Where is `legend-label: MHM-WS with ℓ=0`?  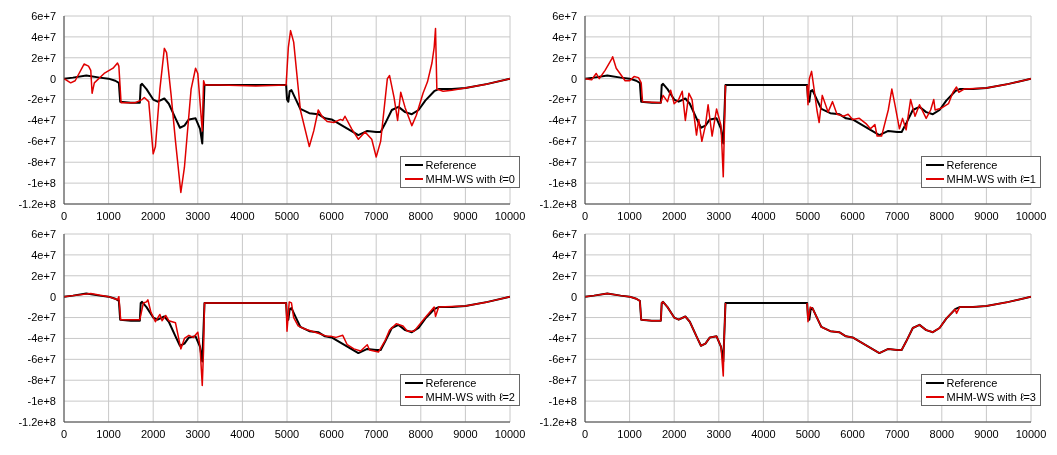 legend-label: MHM-WS with ℓ=0 is located at coordinates (470, 179).